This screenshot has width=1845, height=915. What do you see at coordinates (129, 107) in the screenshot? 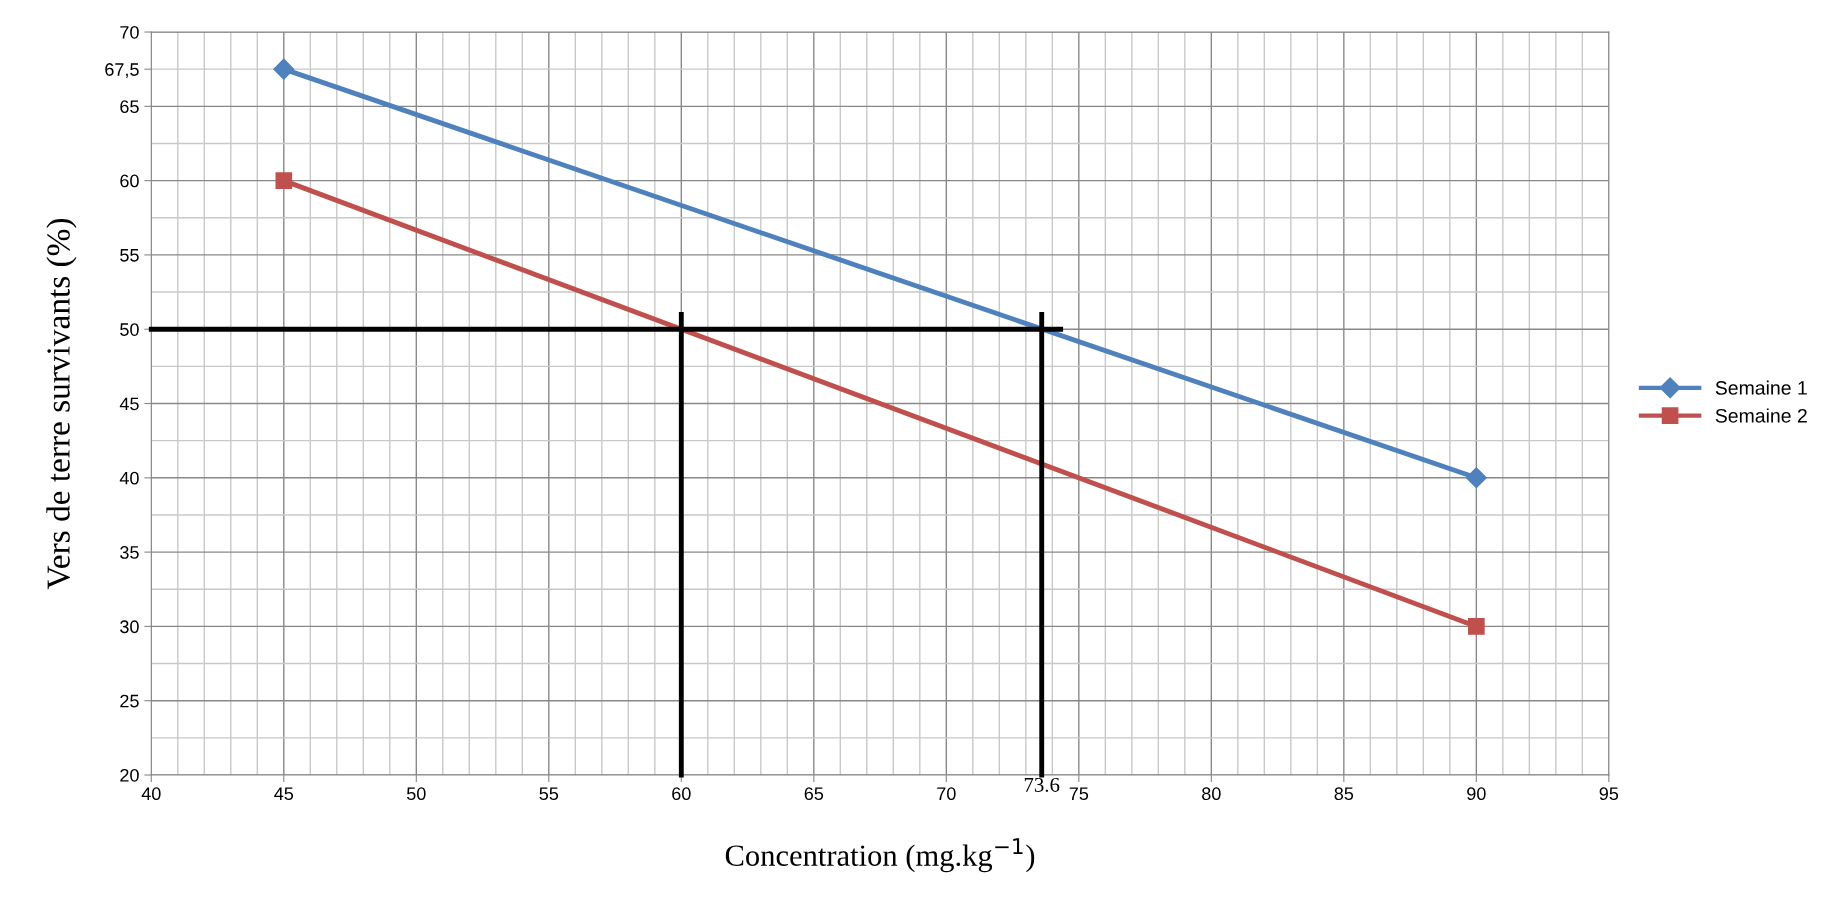
I see `y-tick-label: 65` at bounding box center [129, 107].